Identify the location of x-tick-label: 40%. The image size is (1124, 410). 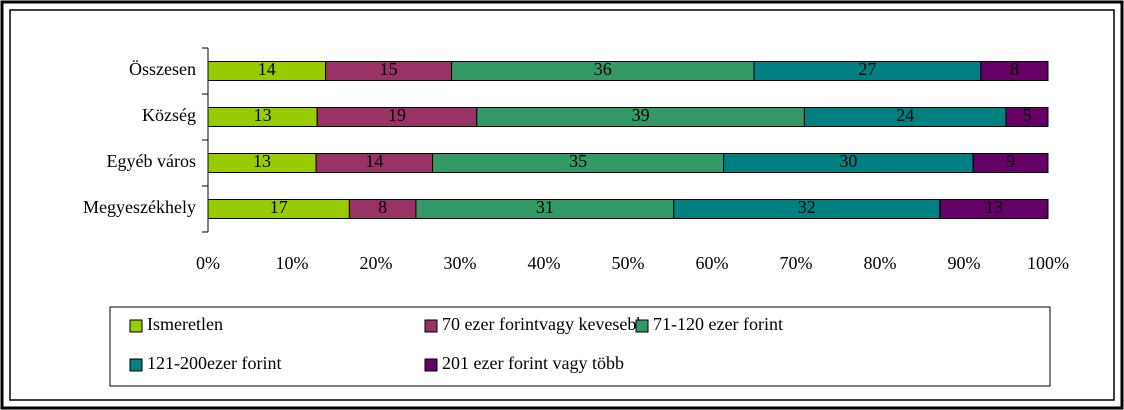
(544, 263).